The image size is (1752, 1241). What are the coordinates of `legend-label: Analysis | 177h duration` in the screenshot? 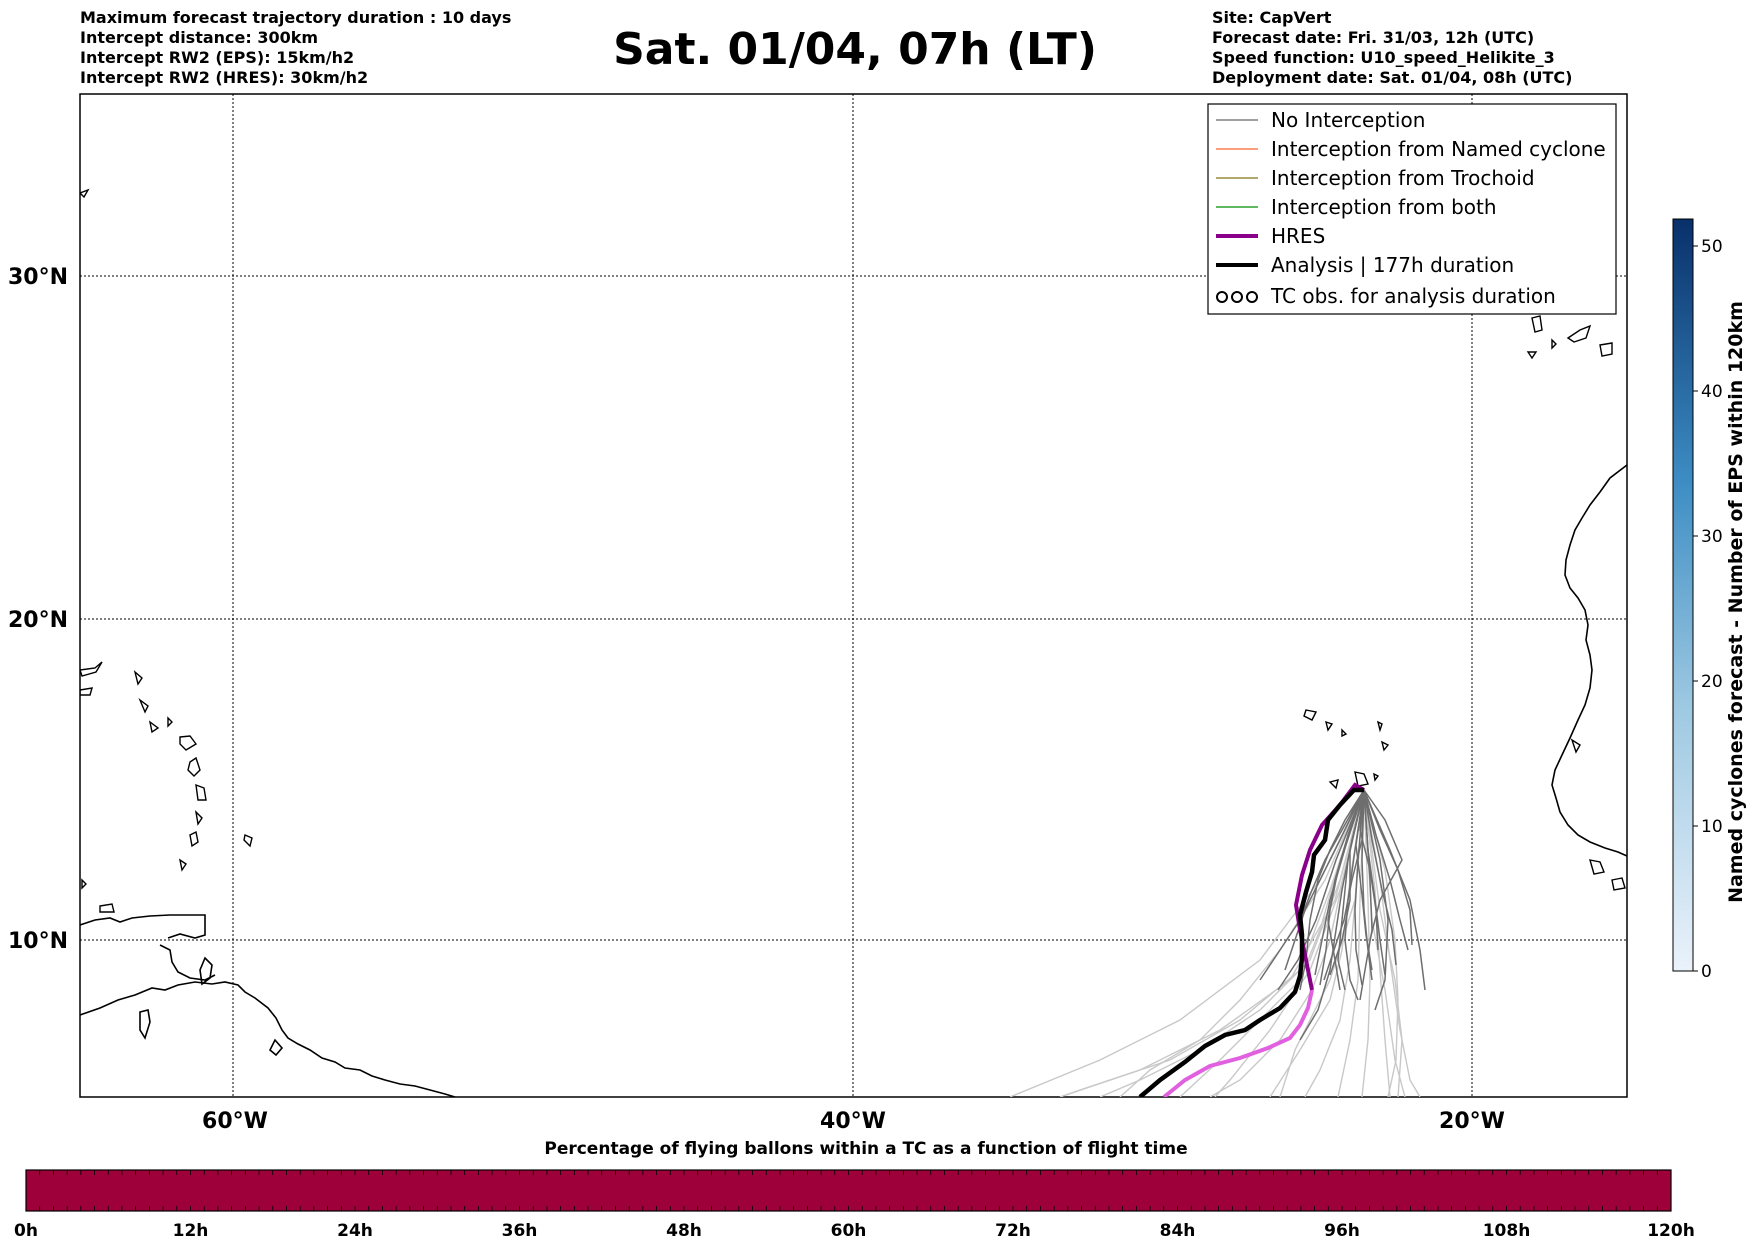 It's located at (1392, 265).